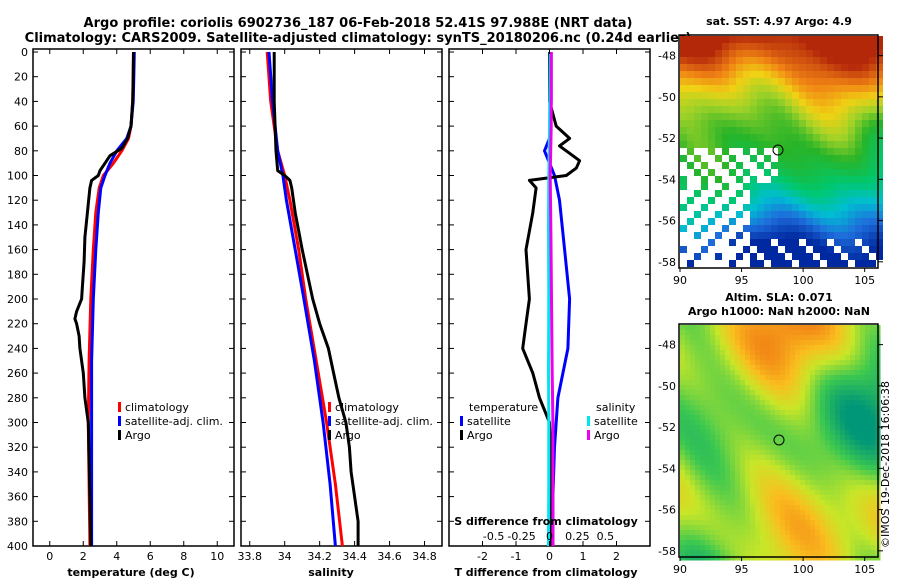  I want to click on depth-tick-label: 0, so click(24, 52).